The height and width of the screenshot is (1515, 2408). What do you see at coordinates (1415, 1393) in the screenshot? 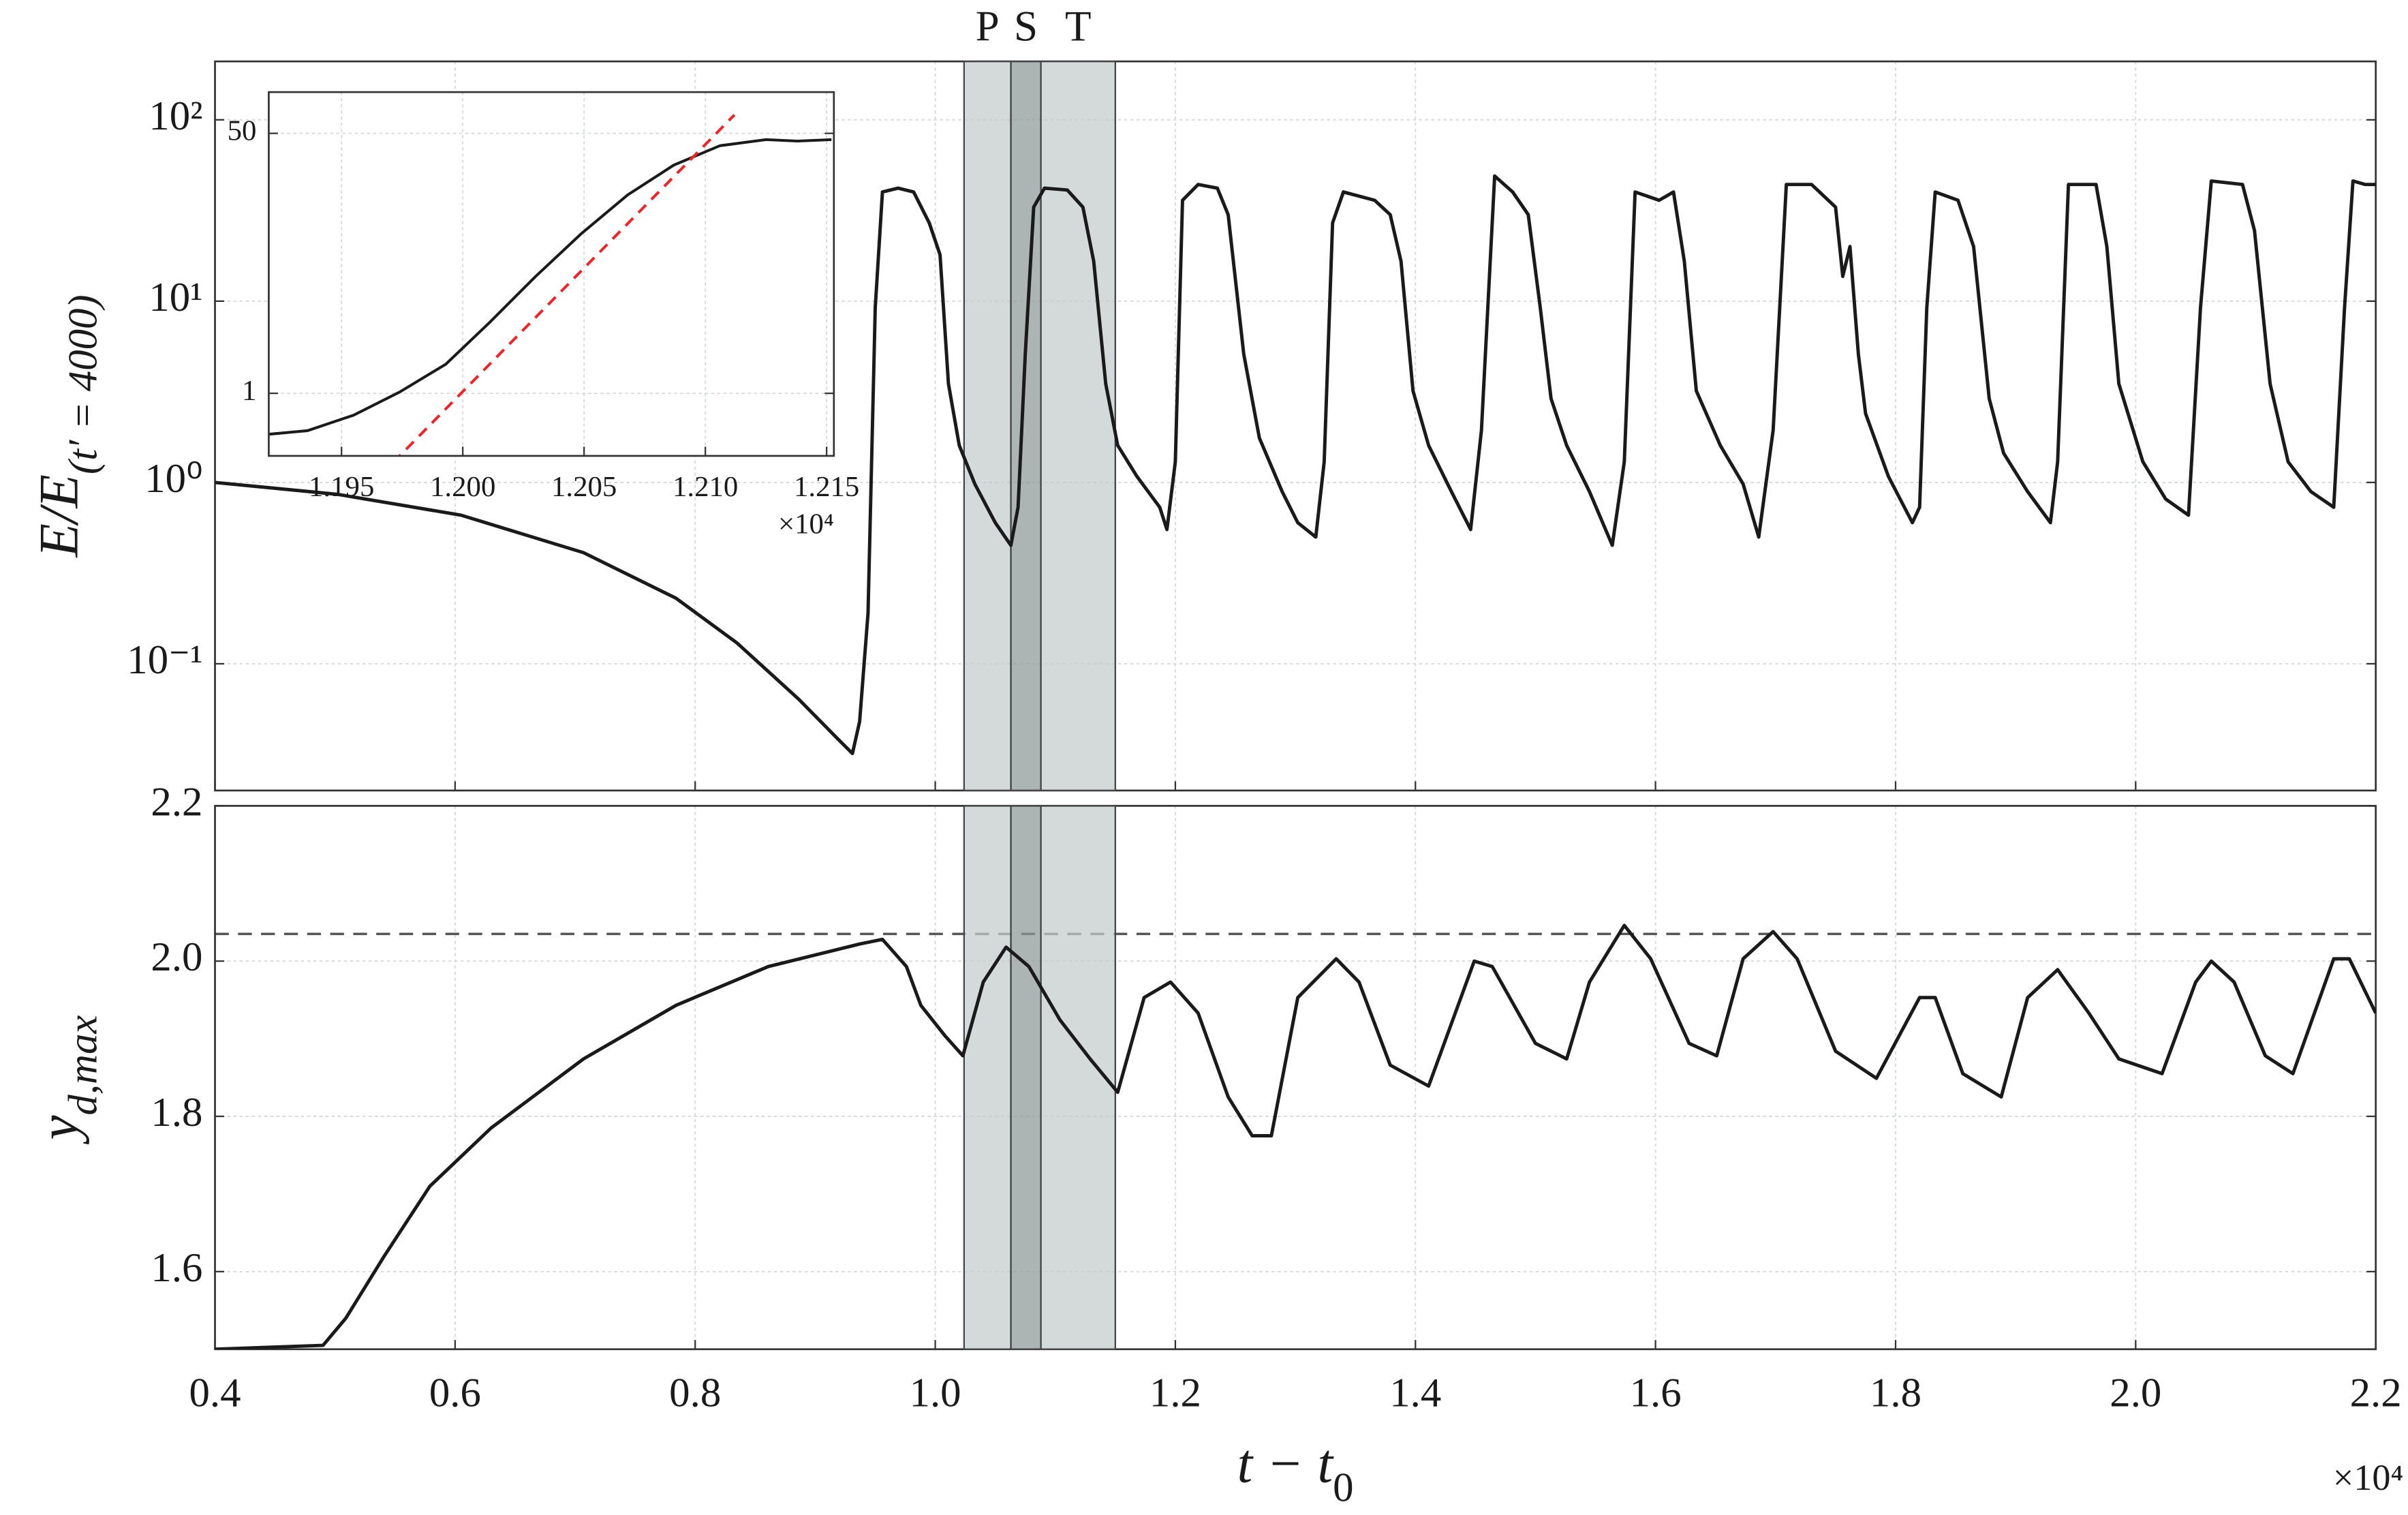
I see `x-tick-label: 1.4` at bounding box center [1415, 1393].